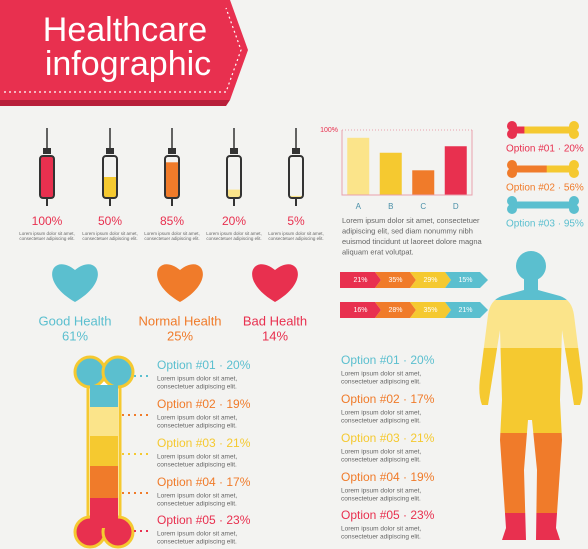 This screenshot has height=549, width=588. I want to click on syringe-label: 50%, so click(110, 221).